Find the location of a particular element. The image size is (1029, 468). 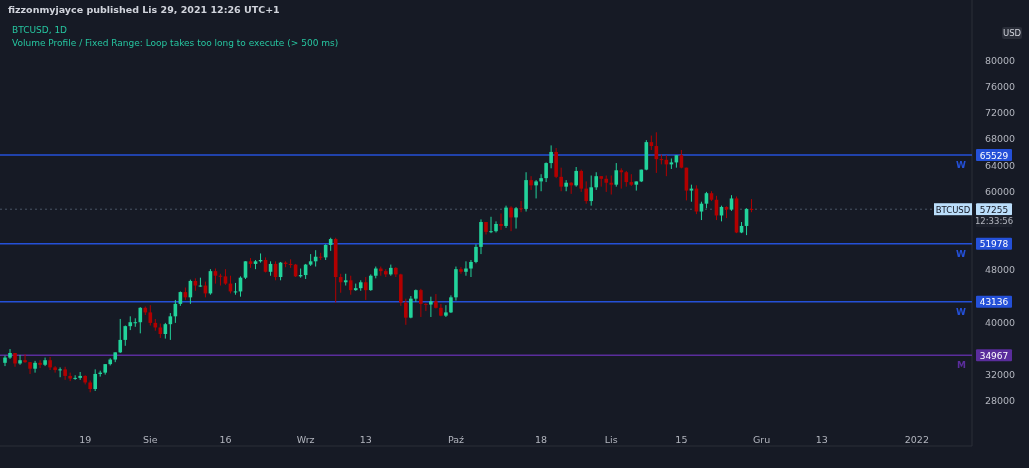

y-tick-label: 60000 is located at coordinates (1000, 191).